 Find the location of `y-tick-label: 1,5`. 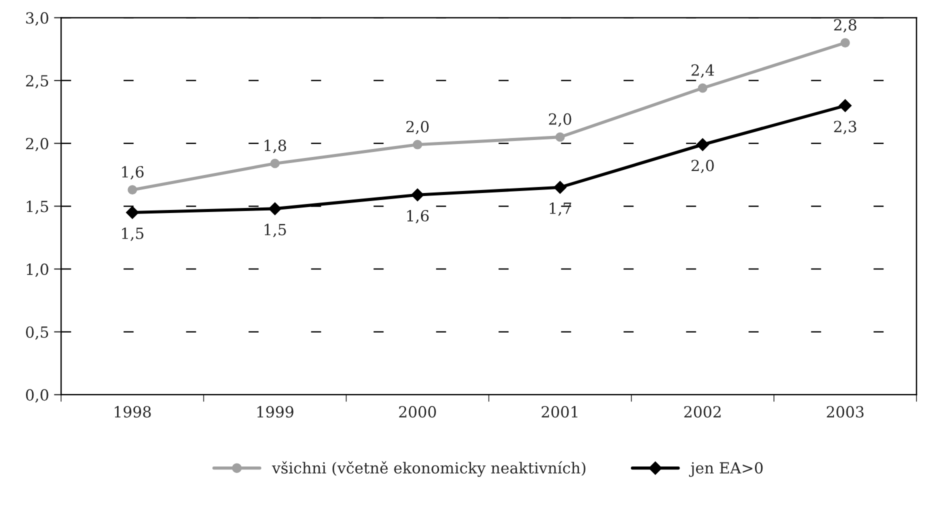

y-tick-label: 1,5 is located at coordinates (37, 207).